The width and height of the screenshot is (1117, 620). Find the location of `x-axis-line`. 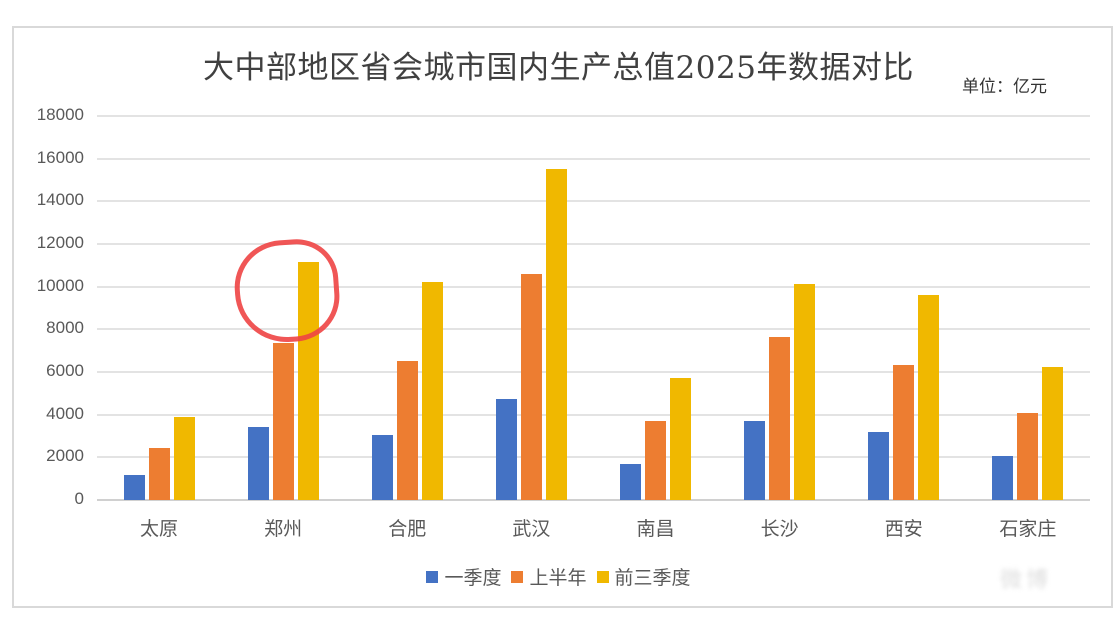

x-axis-line is located at coordinates (593, 500).